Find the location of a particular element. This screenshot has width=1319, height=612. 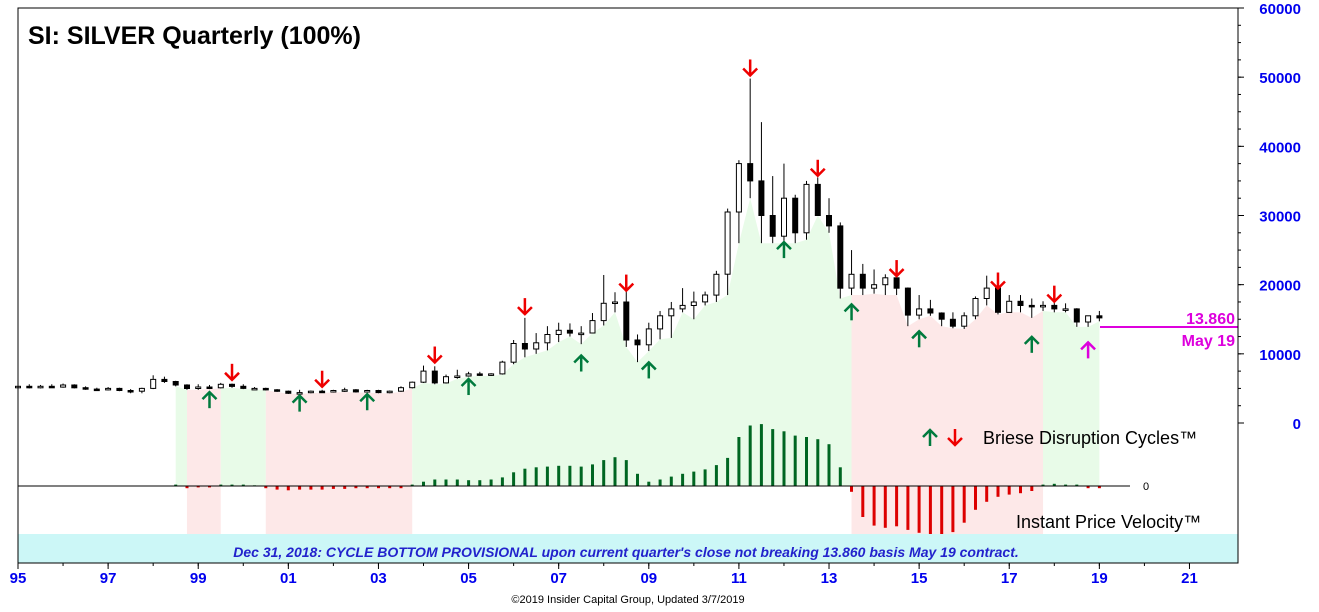

y-tick-label: 30000 is located at coordinates (1280, 217).